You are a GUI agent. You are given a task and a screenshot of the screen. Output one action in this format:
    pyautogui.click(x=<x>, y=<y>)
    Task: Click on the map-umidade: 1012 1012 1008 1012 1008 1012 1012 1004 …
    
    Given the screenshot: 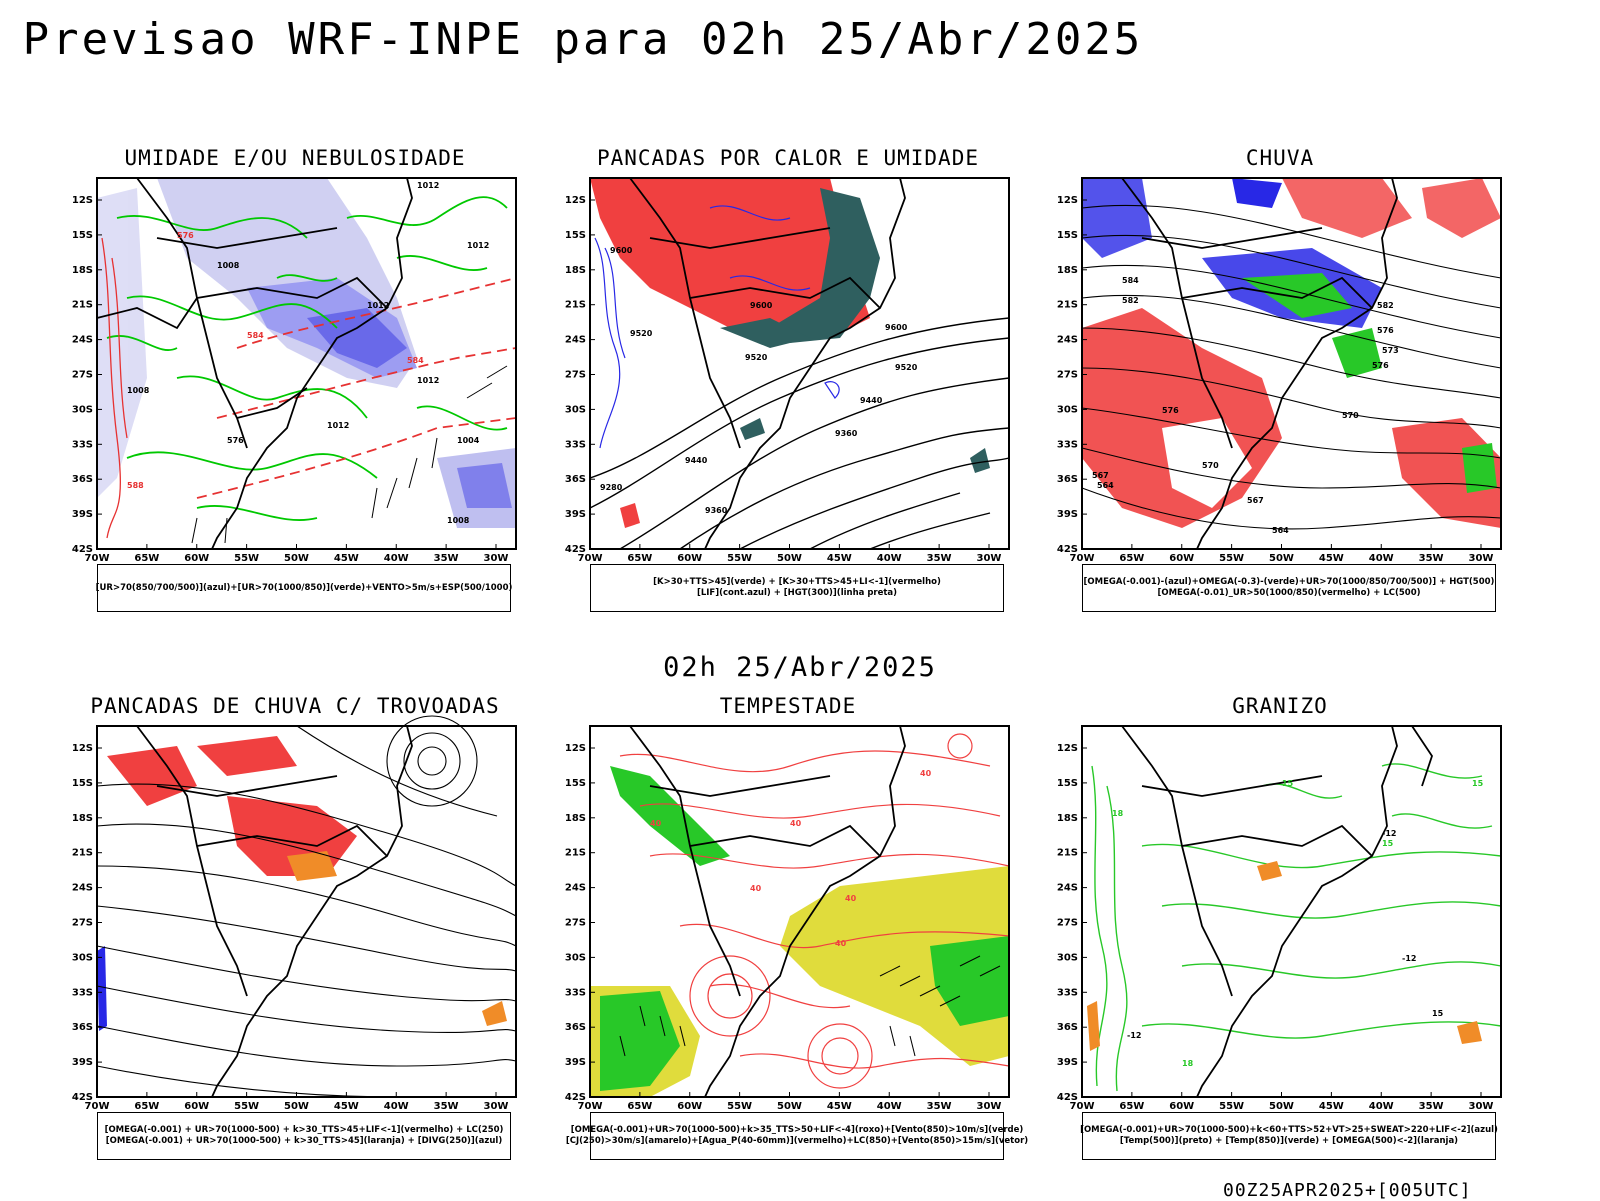 What is the action you would take?
    pyautogui.click(x=294, y=370)
    